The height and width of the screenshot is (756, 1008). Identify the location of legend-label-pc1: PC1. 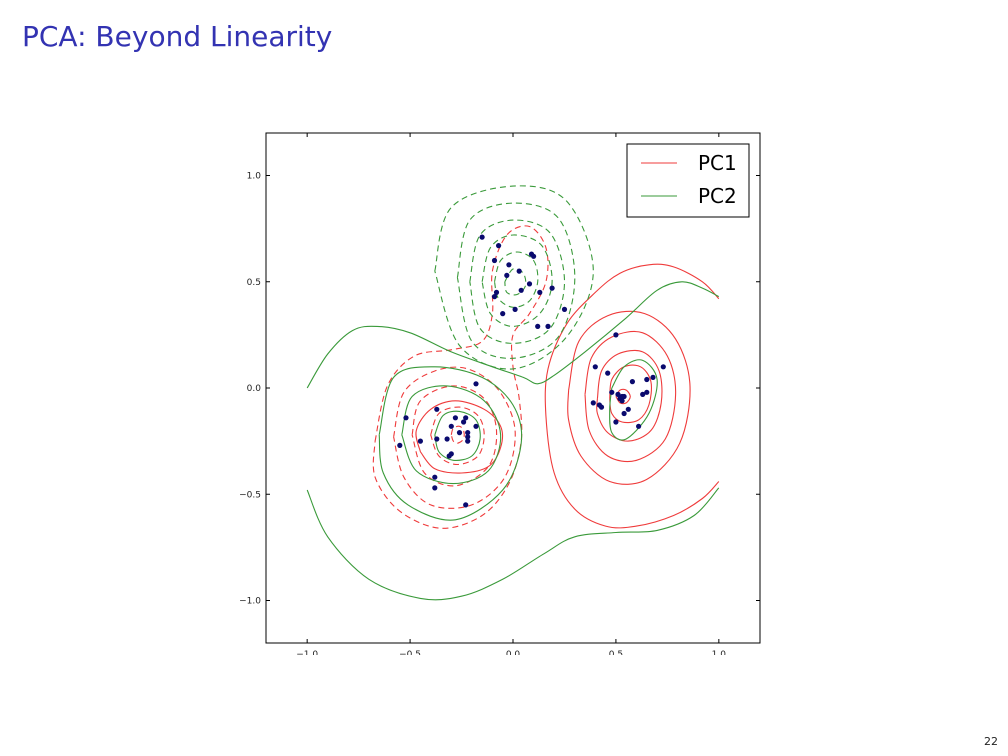
(717, 163).